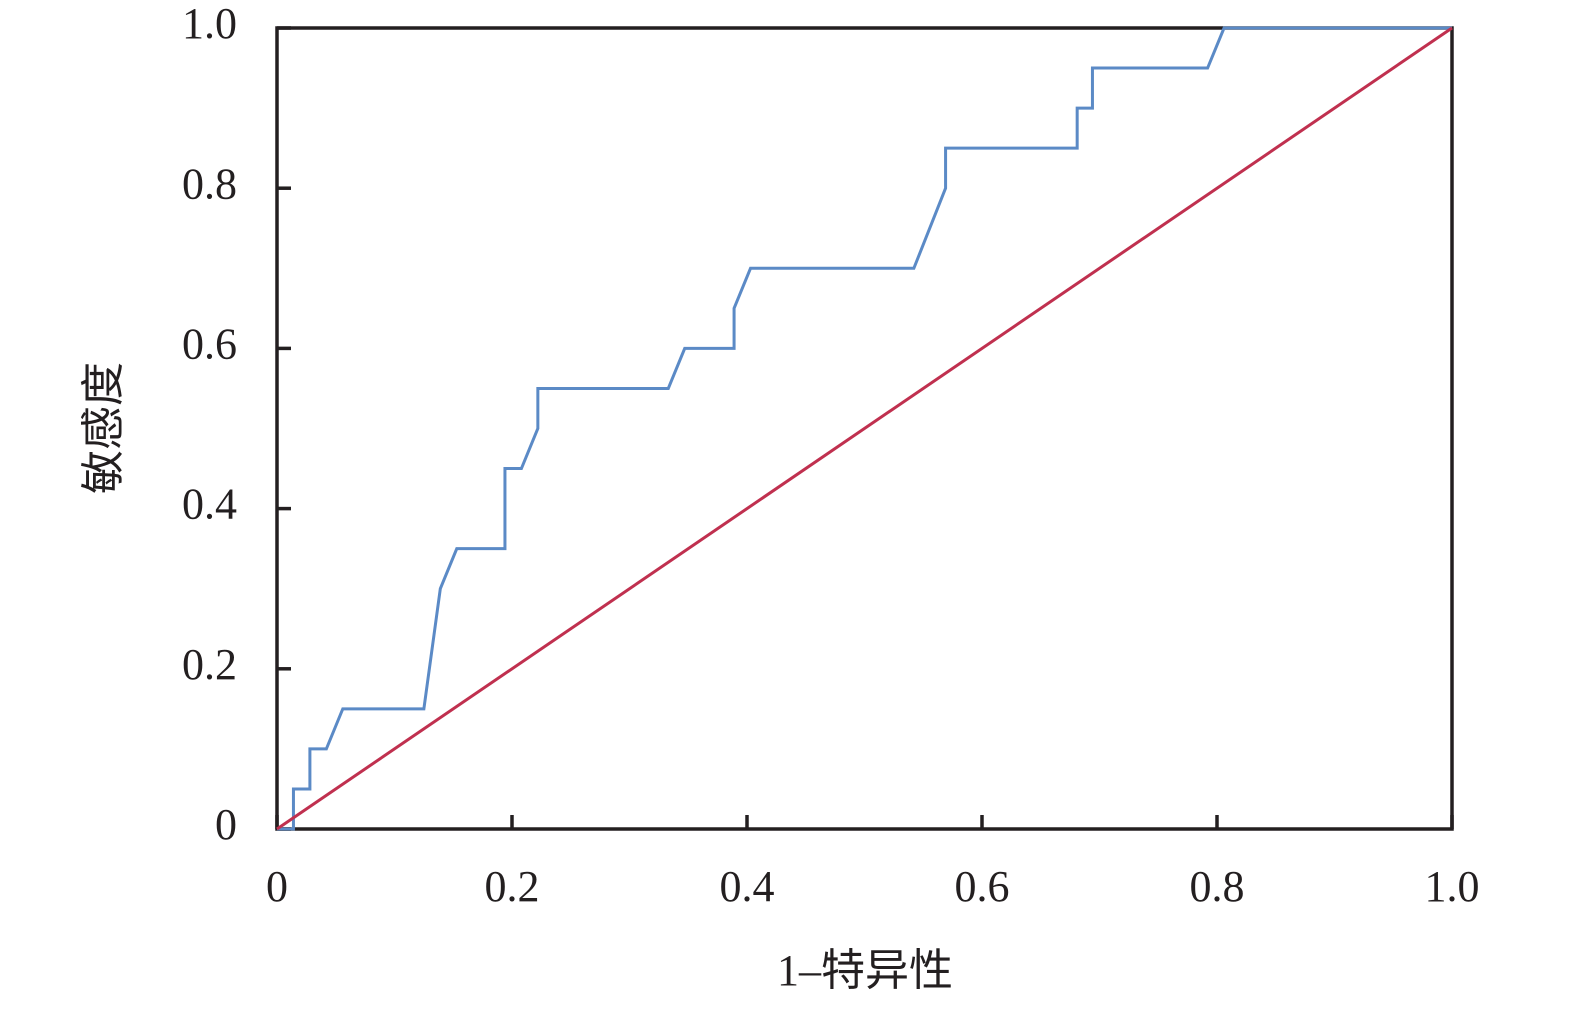 Image resolution: width=1575 pixels, height=1017 pixels. Describe the element at coordinates (747, 886) in the screenshot. I see `x-tick-label: 0.4` at that location.